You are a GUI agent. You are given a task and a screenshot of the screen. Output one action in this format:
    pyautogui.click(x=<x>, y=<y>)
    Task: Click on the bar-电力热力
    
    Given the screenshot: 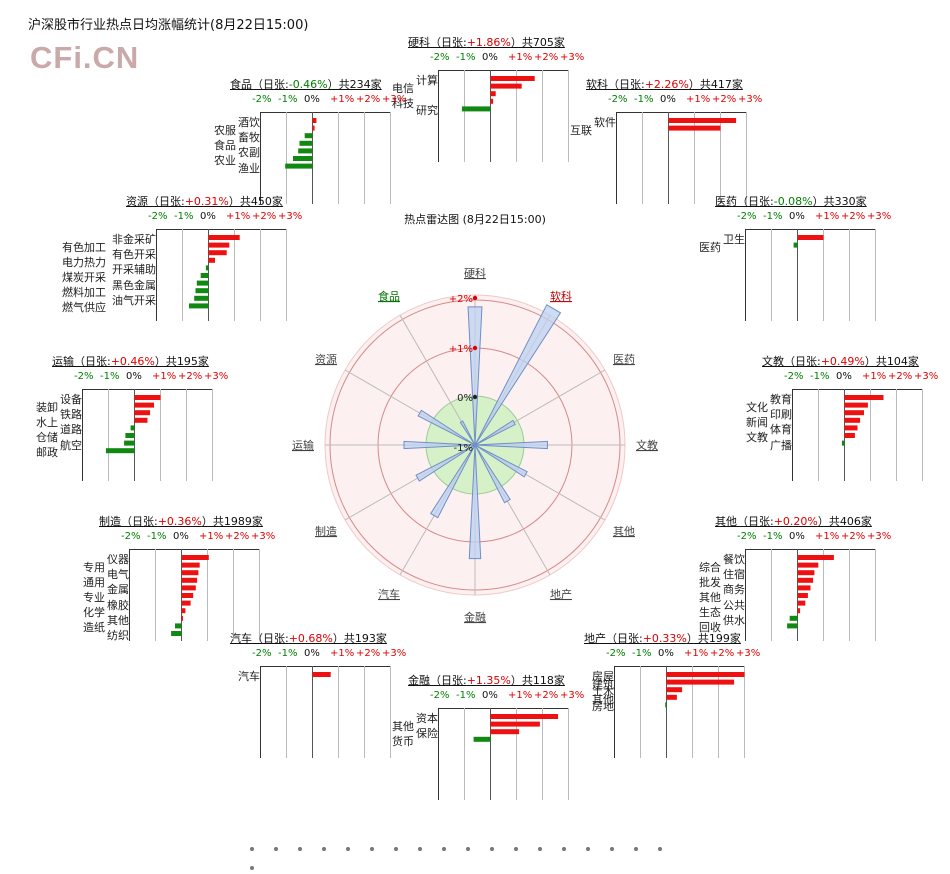 What is the action you would take?
    pyautogui.click(x=211, y=260)
    